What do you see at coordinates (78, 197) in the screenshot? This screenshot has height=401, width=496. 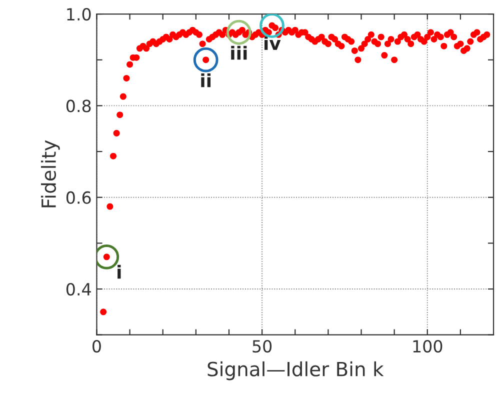 I see `y-tick-label: 0.6` at bounding box center [78, 197].